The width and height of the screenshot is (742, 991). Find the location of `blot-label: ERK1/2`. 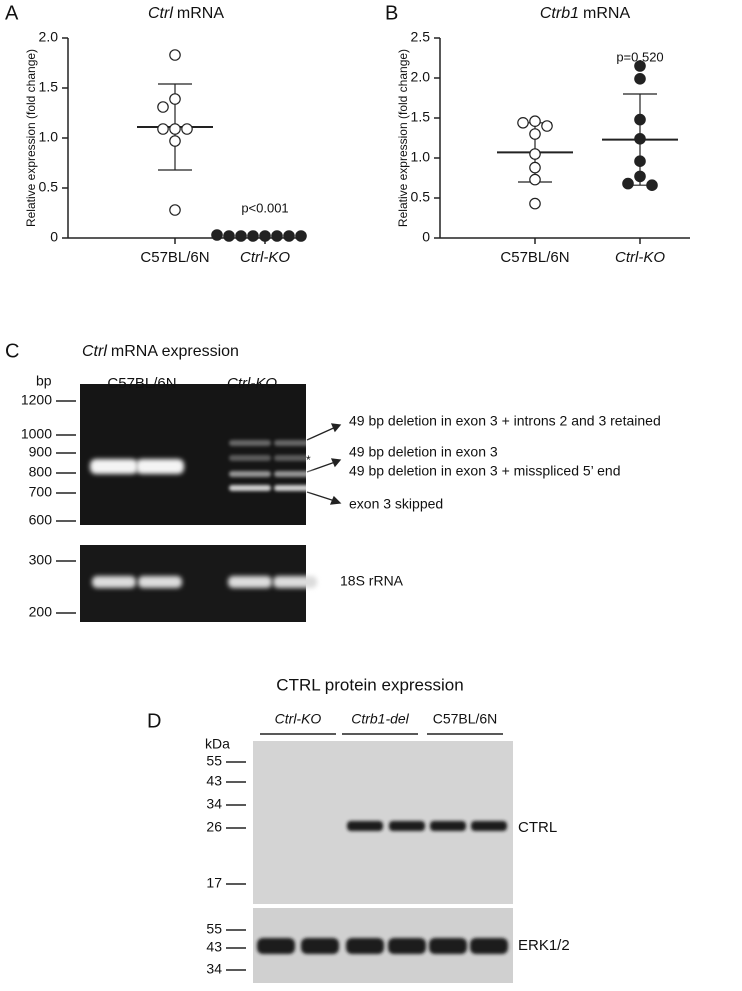

blot-label: ERK1/2 is located at coordinates (544, 945).